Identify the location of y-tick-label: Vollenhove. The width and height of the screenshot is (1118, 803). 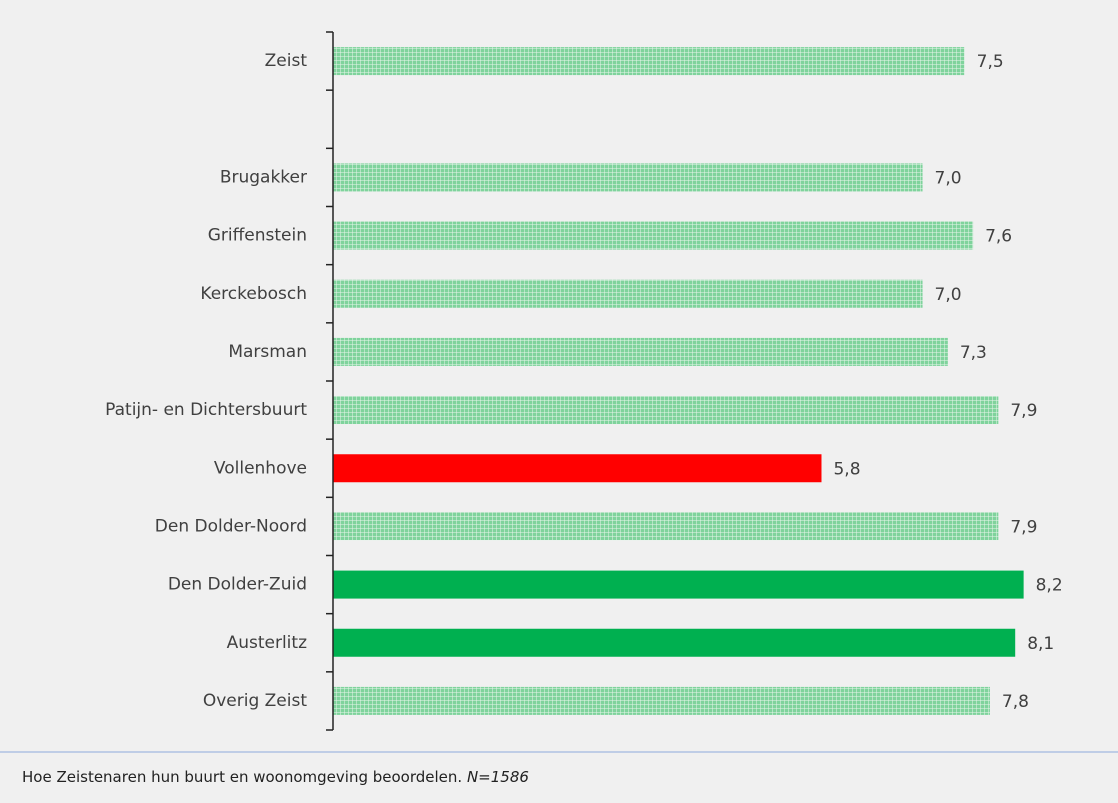
(260, 468).